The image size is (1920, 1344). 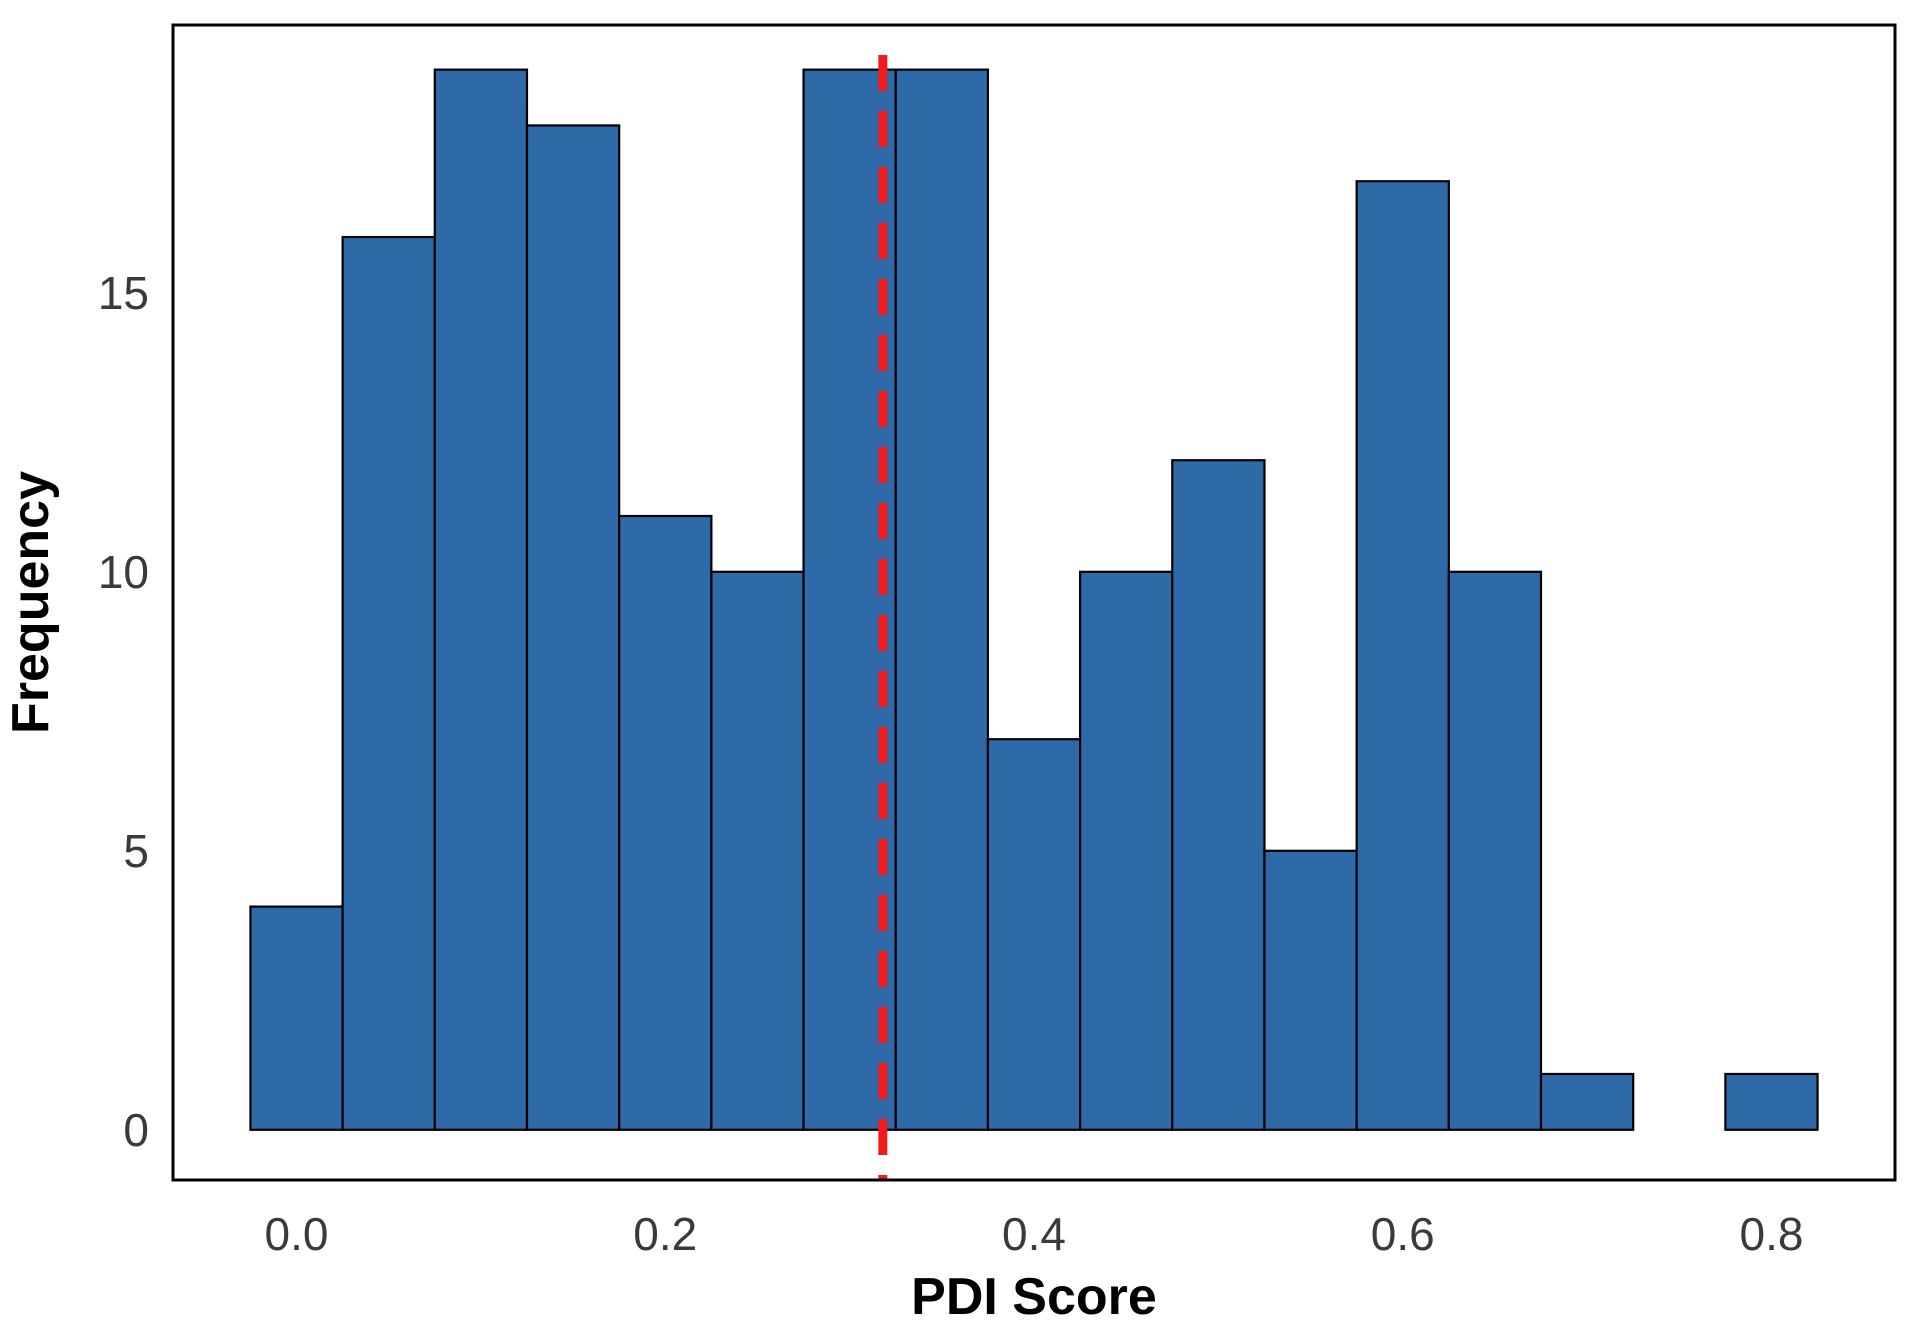 What do you see at coordinates (665, 1234) in the screenshot?
I see `x-tick-label: 0.2` at bounding box center [665, 1234].